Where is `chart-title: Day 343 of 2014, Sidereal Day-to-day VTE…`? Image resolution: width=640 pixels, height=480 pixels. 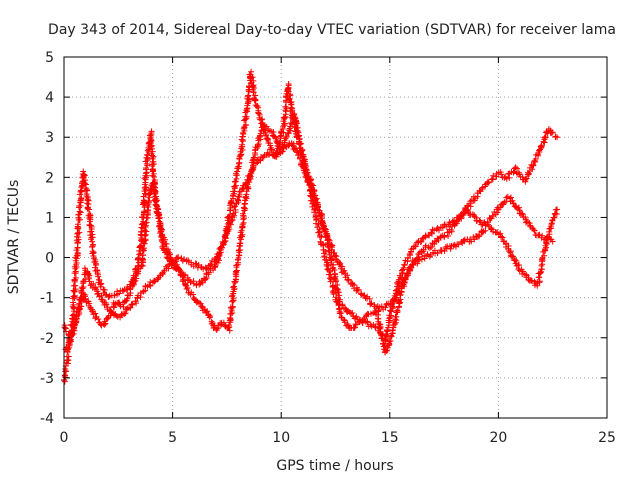 chart-title: Day 343 of 2014, Sidereal Day-to-day VTE… is located at coordinates (332, 30).